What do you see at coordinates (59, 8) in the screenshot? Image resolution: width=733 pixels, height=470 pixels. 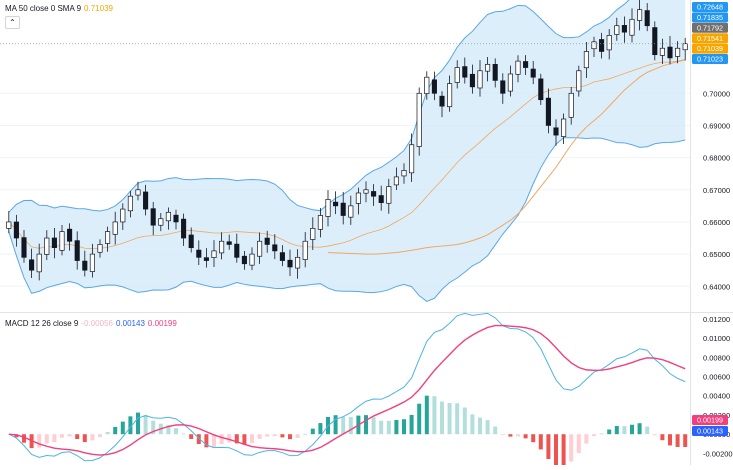 I see `ma-legend: MA 50 close 0 SMA 9 0.71039` at bounding box center [59, 8].